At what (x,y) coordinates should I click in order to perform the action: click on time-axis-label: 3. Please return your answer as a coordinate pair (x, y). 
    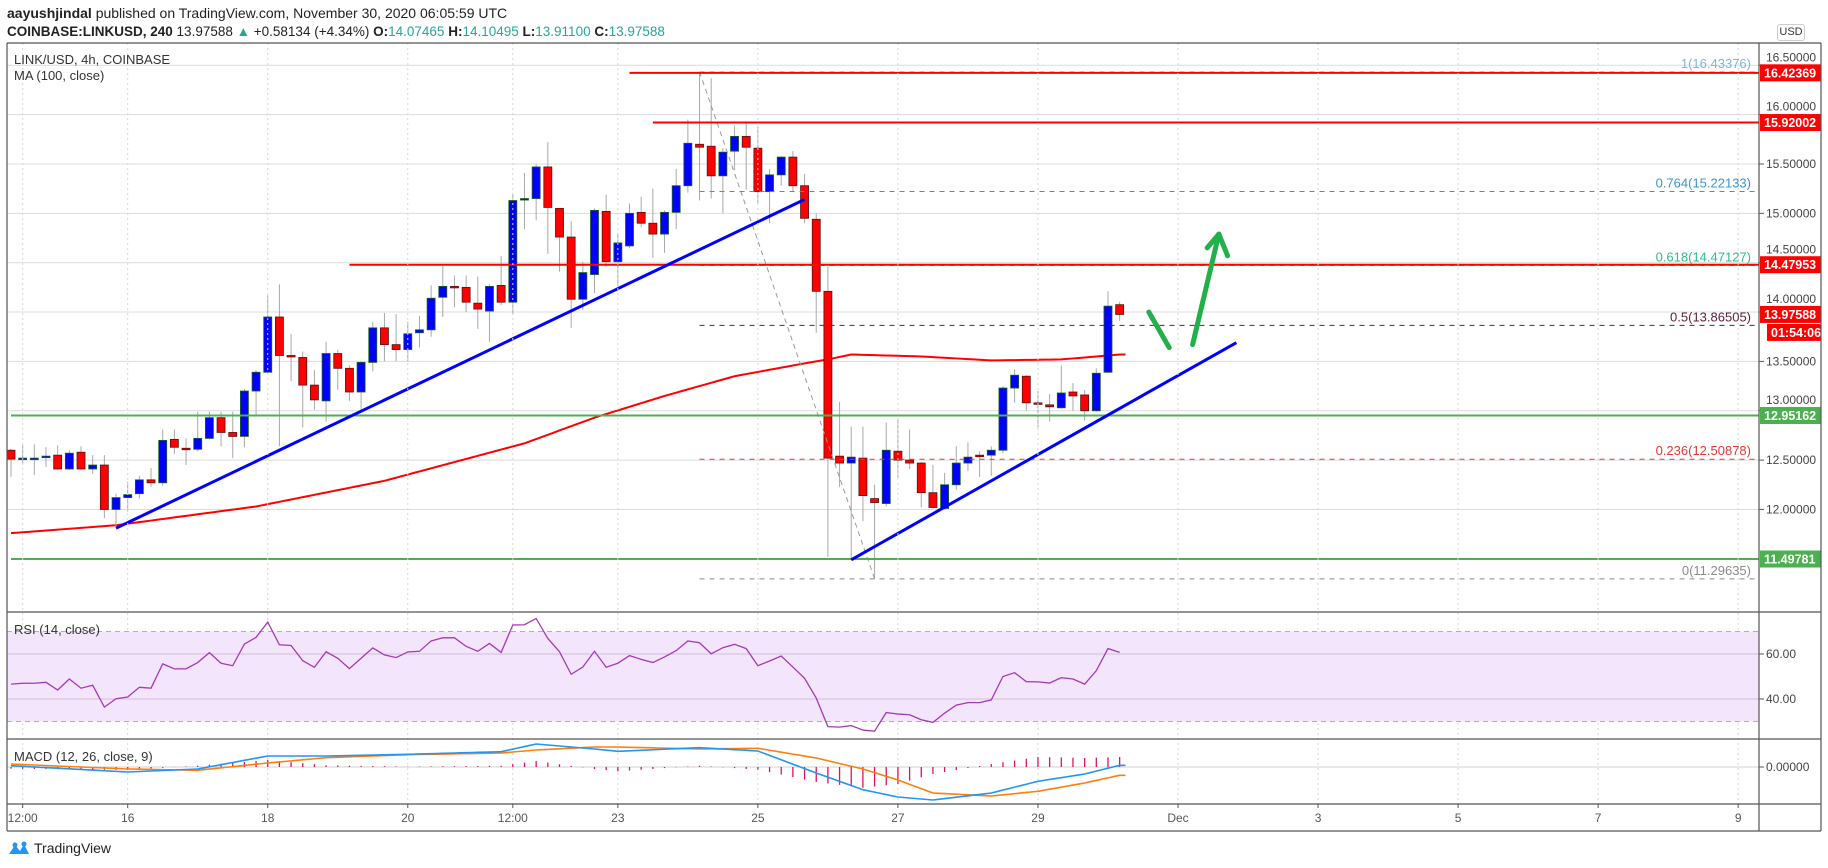
    Looking at the image, I should click on (1318, 818).